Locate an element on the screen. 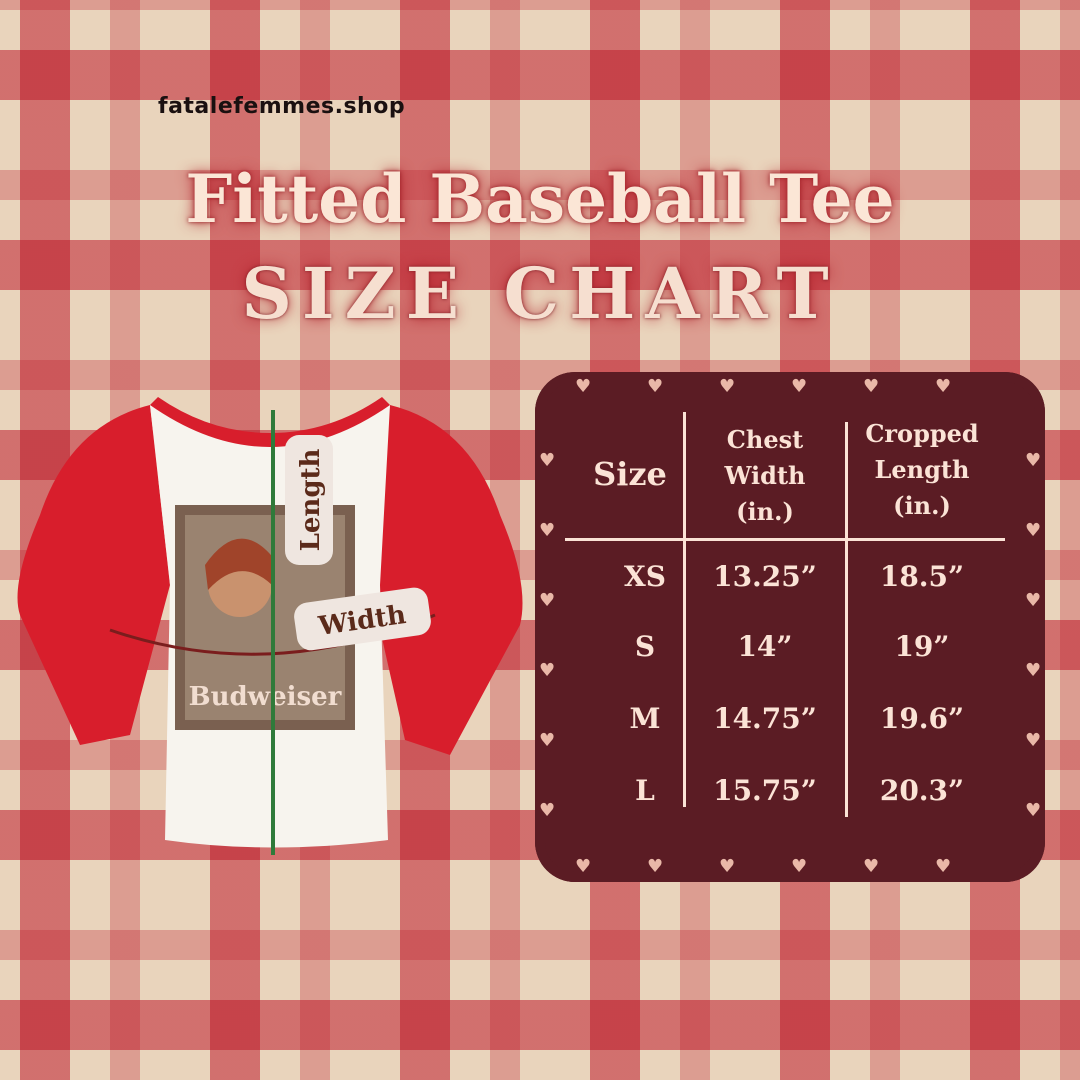  header-line: Length is located at coordinates (922, 469).